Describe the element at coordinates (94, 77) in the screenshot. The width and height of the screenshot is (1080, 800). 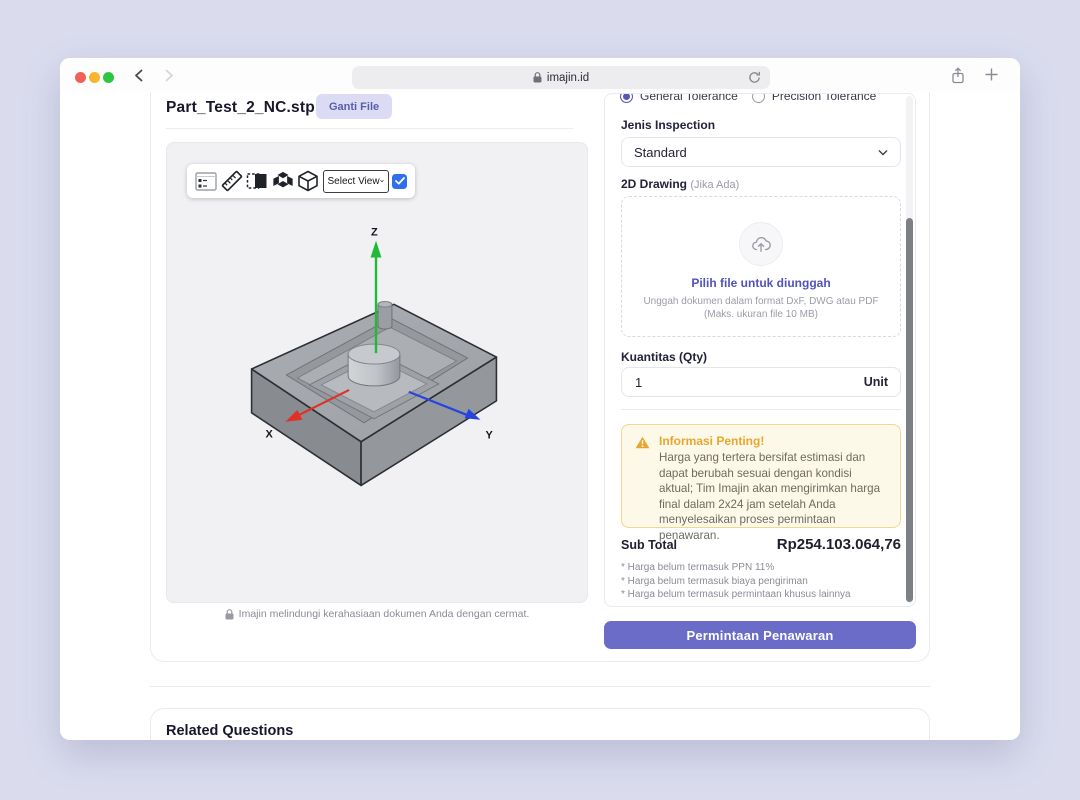
I see `traffic-light-minimize-button` at that location.